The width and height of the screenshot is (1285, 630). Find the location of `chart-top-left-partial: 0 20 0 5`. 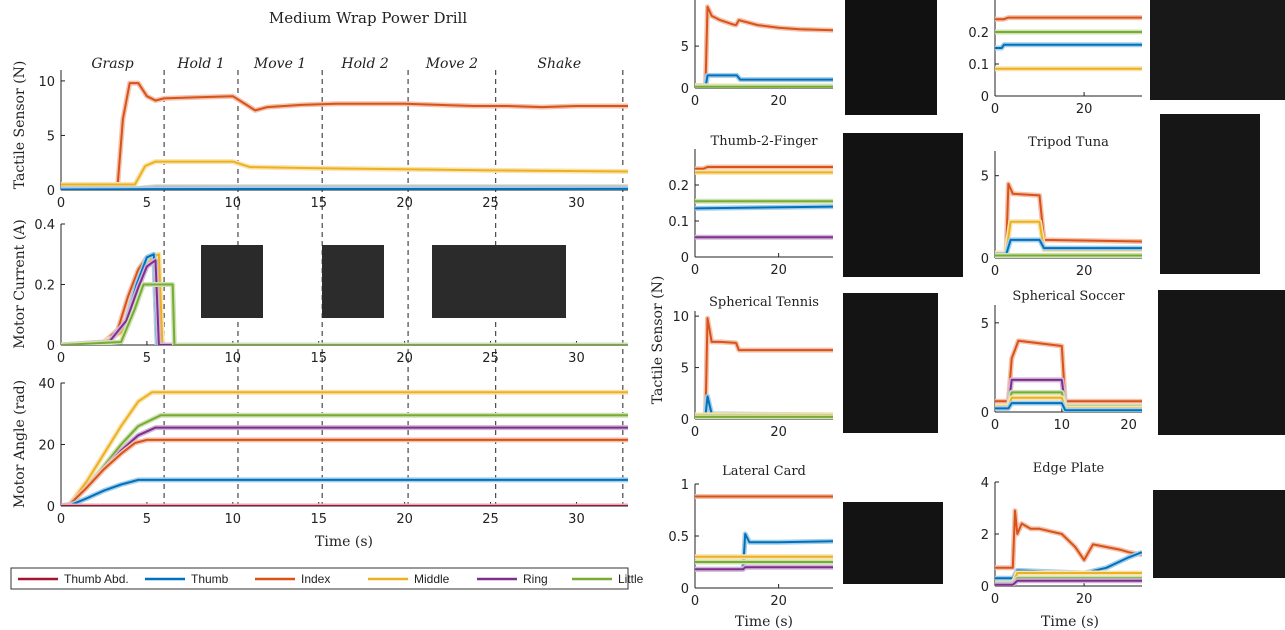

chart-top-left-partial: 0 20 0 5 is located at coordinates (757, 54).